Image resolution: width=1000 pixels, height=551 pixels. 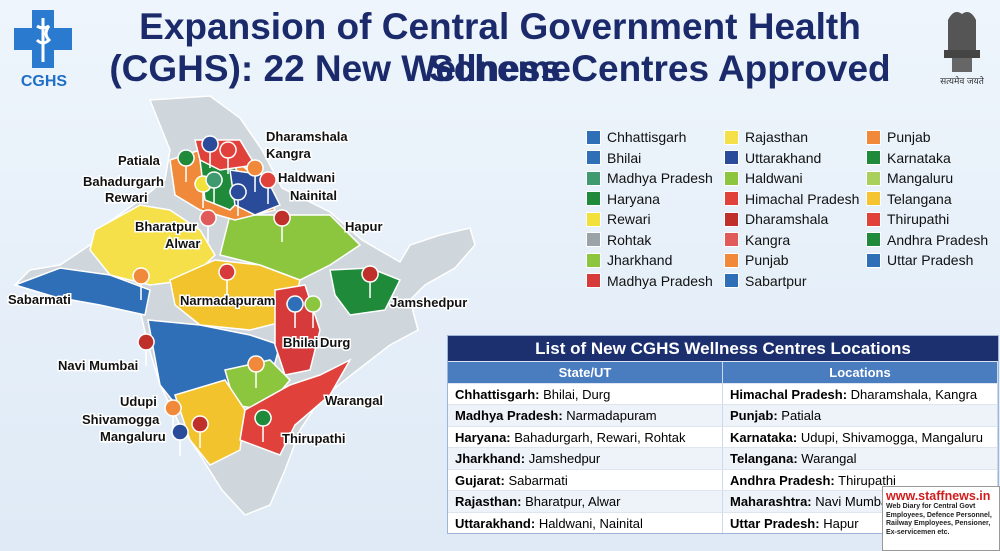 What do you see at coordinates (867, 480) in the screenshot?
I see `locations: Thirupathi` at bounding box center [867, 480].